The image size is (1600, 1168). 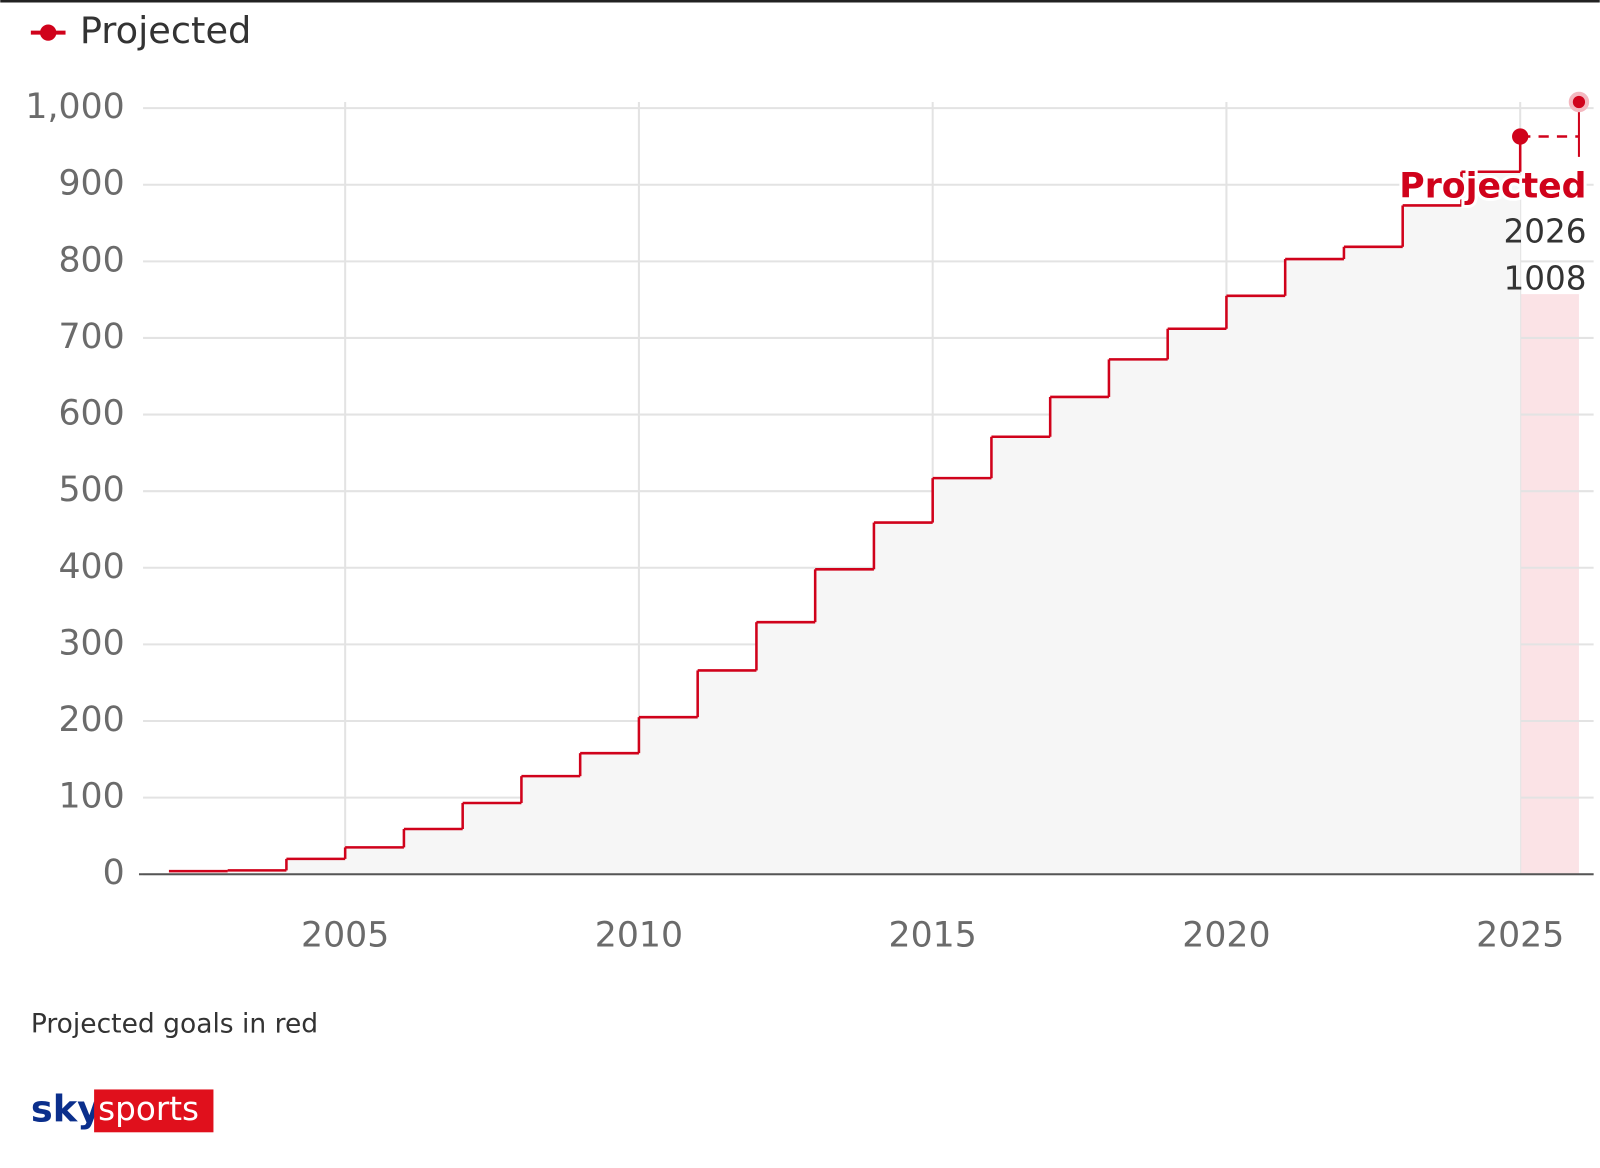 What do you see at coordinates (166, 30) in the screenshot?
I see `legend-label: Projected` at bounding box center [166, 30].